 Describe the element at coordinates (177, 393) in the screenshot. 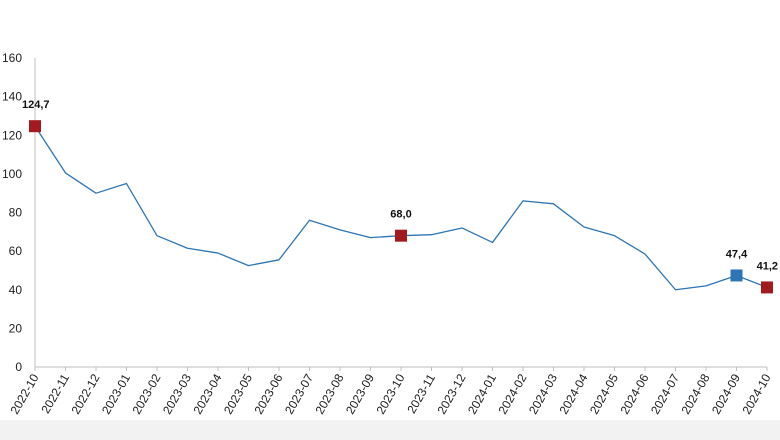

I see `x-tick-label: 2023-03` at that location.